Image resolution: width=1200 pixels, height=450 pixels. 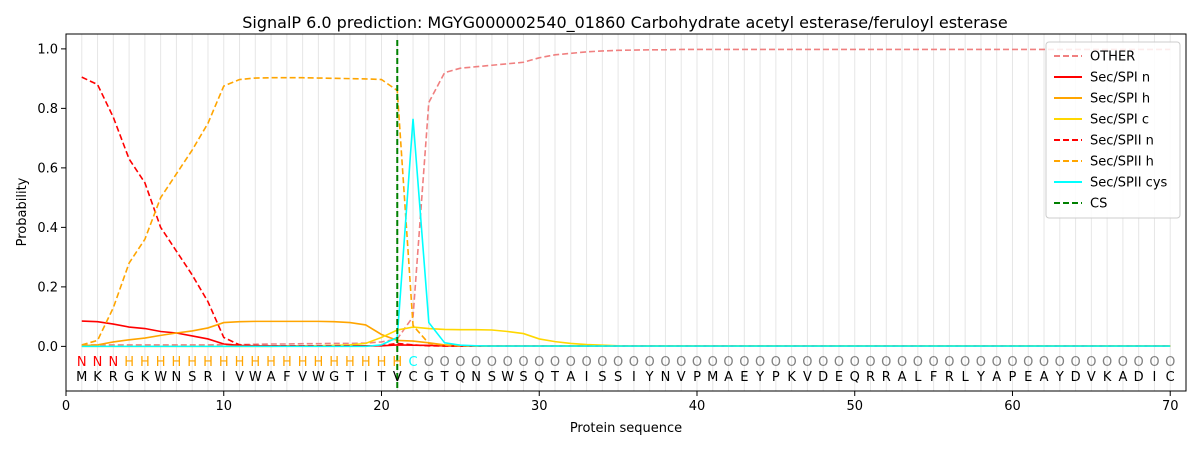 I want to click on series-line-sec-spi-c, so click(x=626, y=337).